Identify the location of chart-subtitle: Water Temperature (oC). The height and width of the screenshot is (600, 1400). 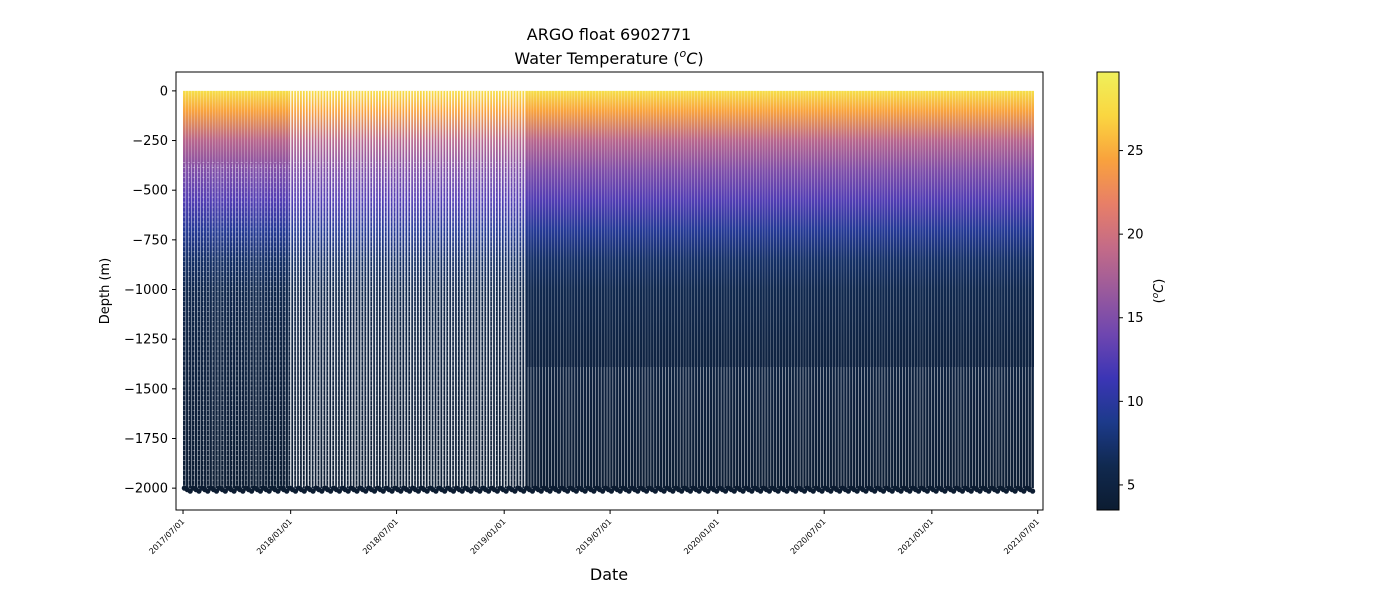
(608, 57).